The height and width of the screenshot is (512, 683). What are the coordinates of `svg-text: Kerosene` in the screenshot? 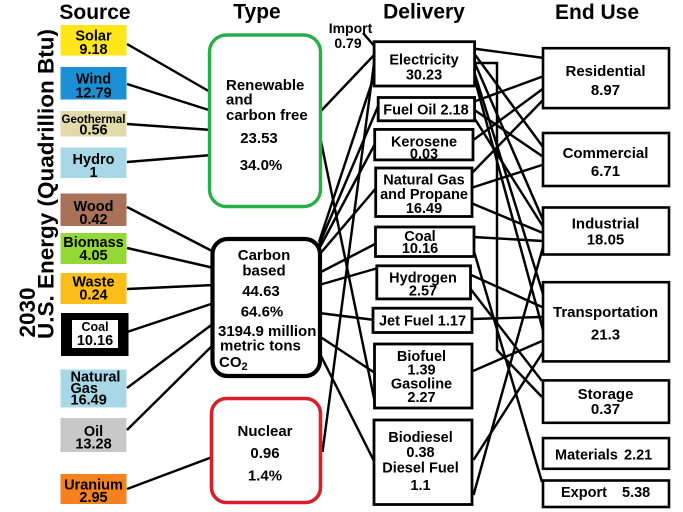 It's located at (424, 143).